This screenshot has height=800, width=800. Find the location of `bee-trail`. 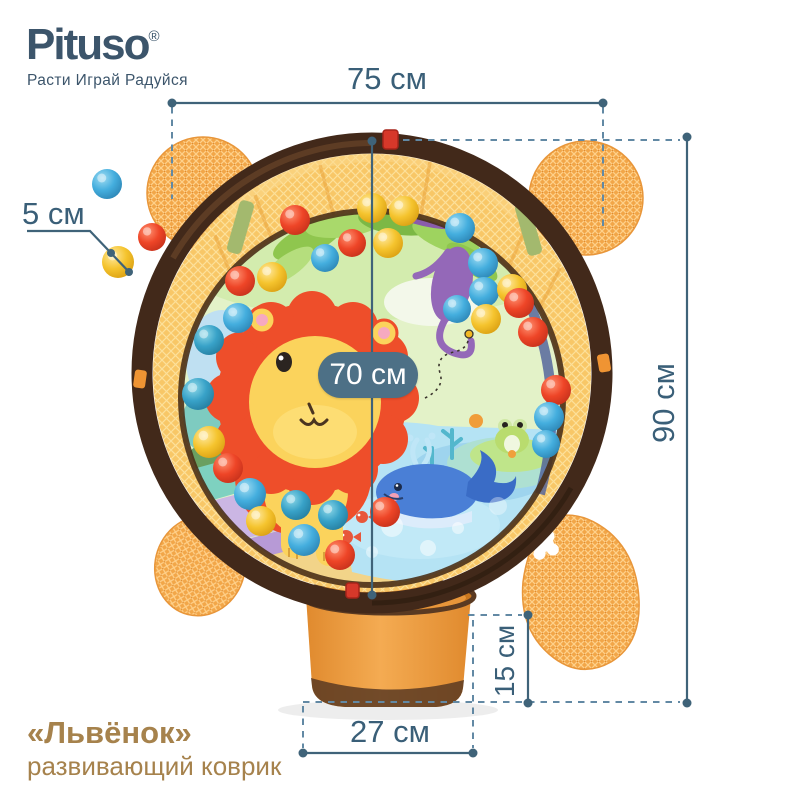

bee-trail is located at coordinates (447, 365).